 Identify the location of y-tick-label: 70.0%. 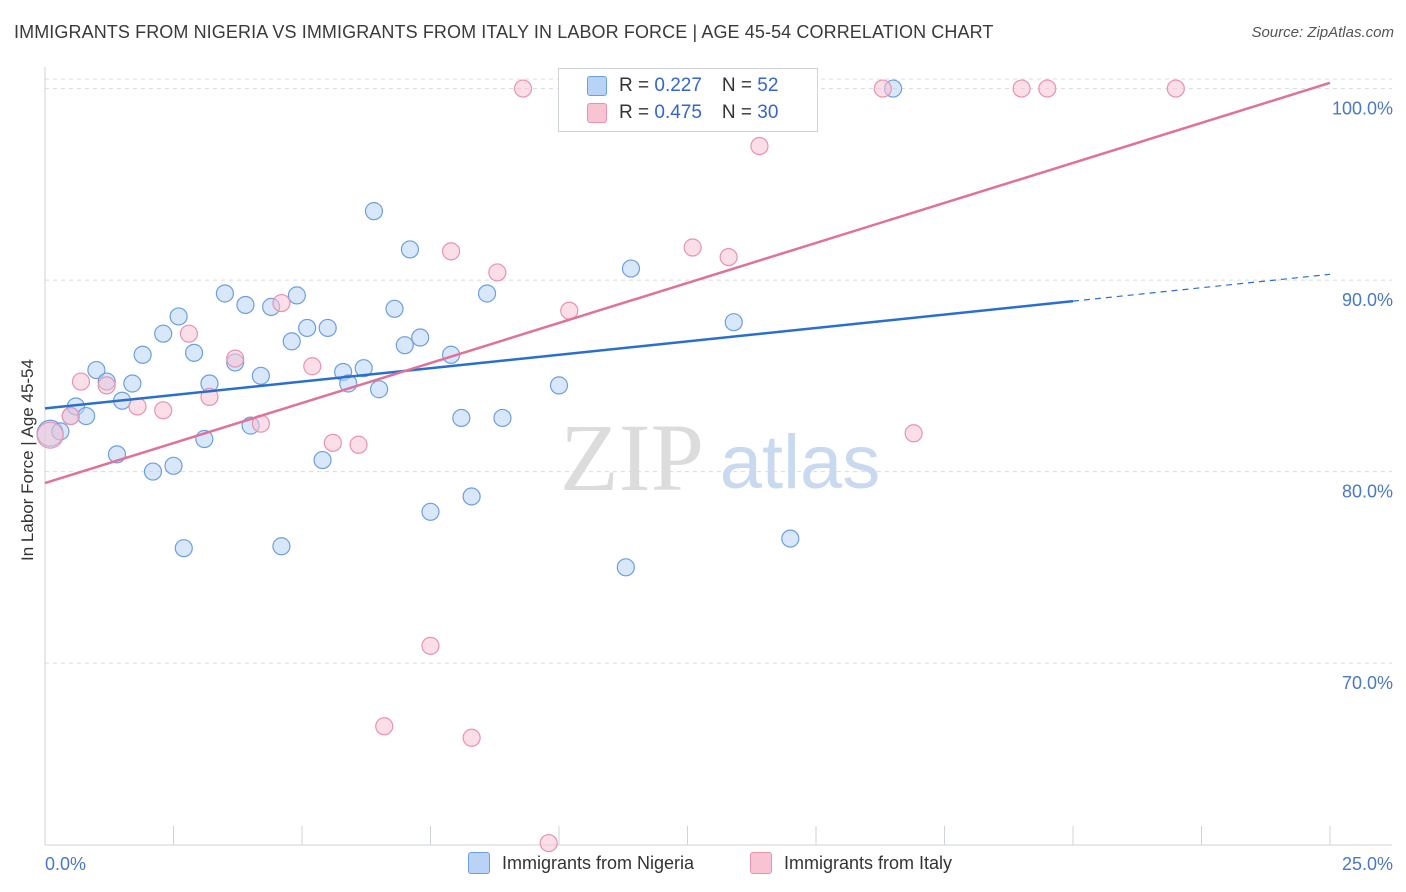
(1367, 683).